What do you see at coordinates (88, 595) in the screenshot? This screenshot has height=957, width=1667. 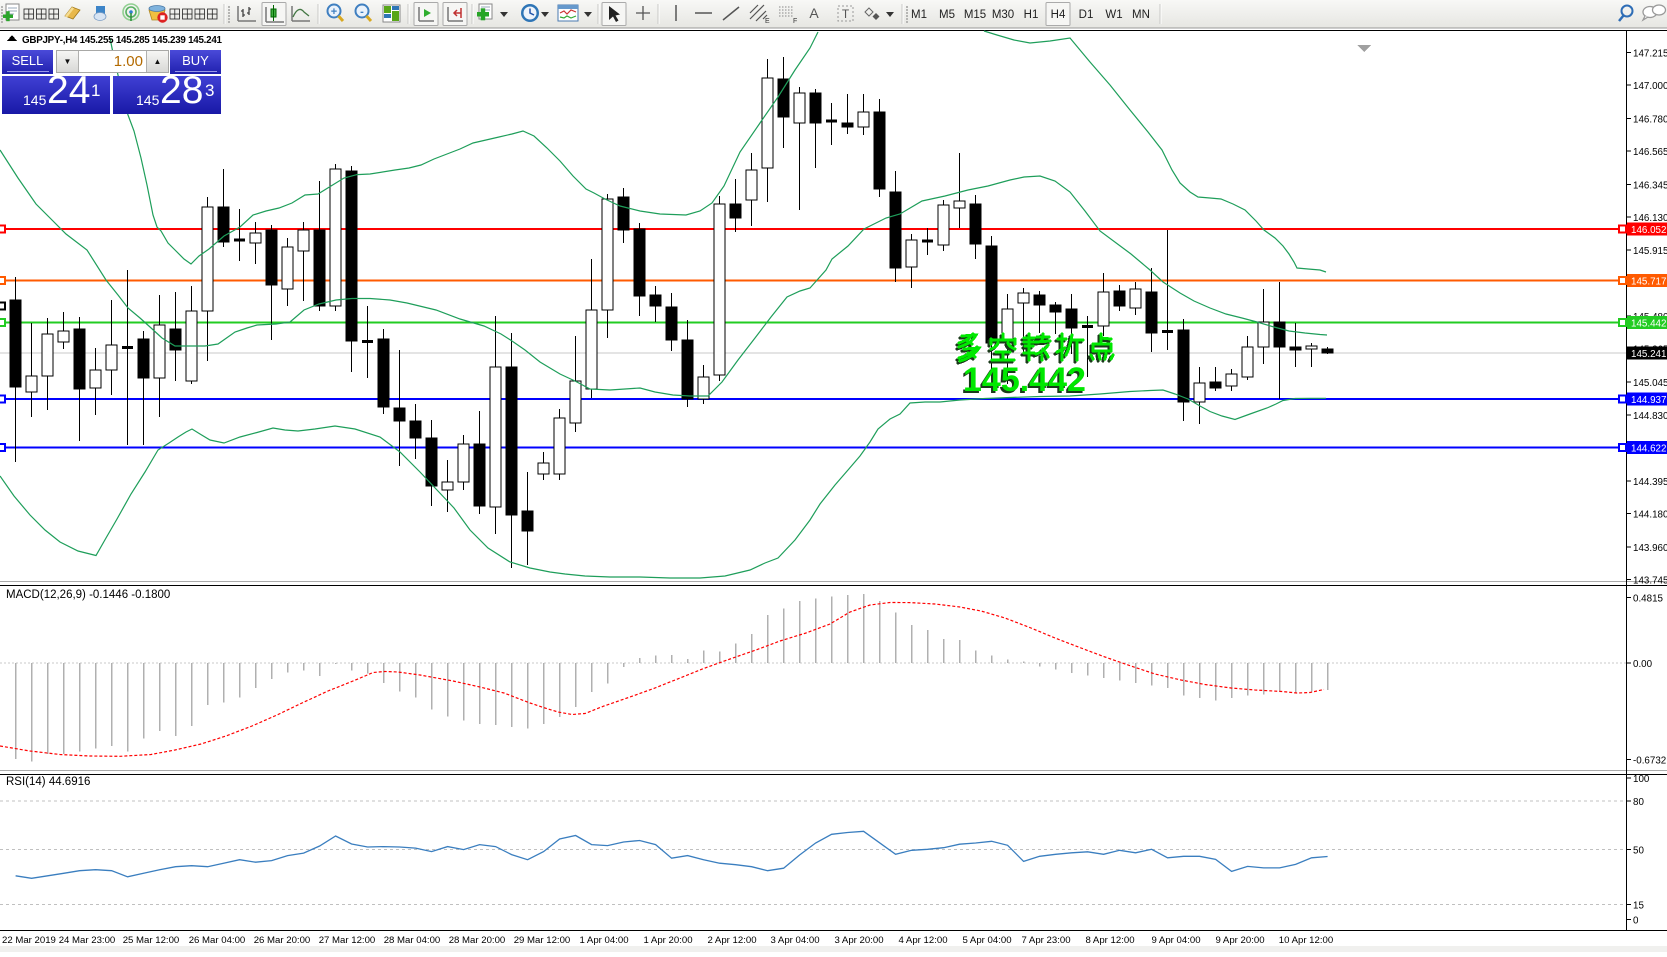 I see `svg-text: MACD(12,26,9) -0.1446 -0.1800` at bounding box center [88, 595].